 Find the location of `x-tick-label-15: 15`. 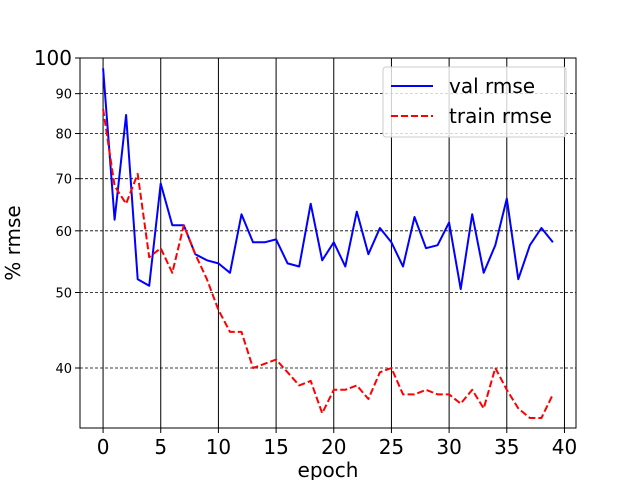

x-tick-label-15: 15 is located at coordinates (275, 447).